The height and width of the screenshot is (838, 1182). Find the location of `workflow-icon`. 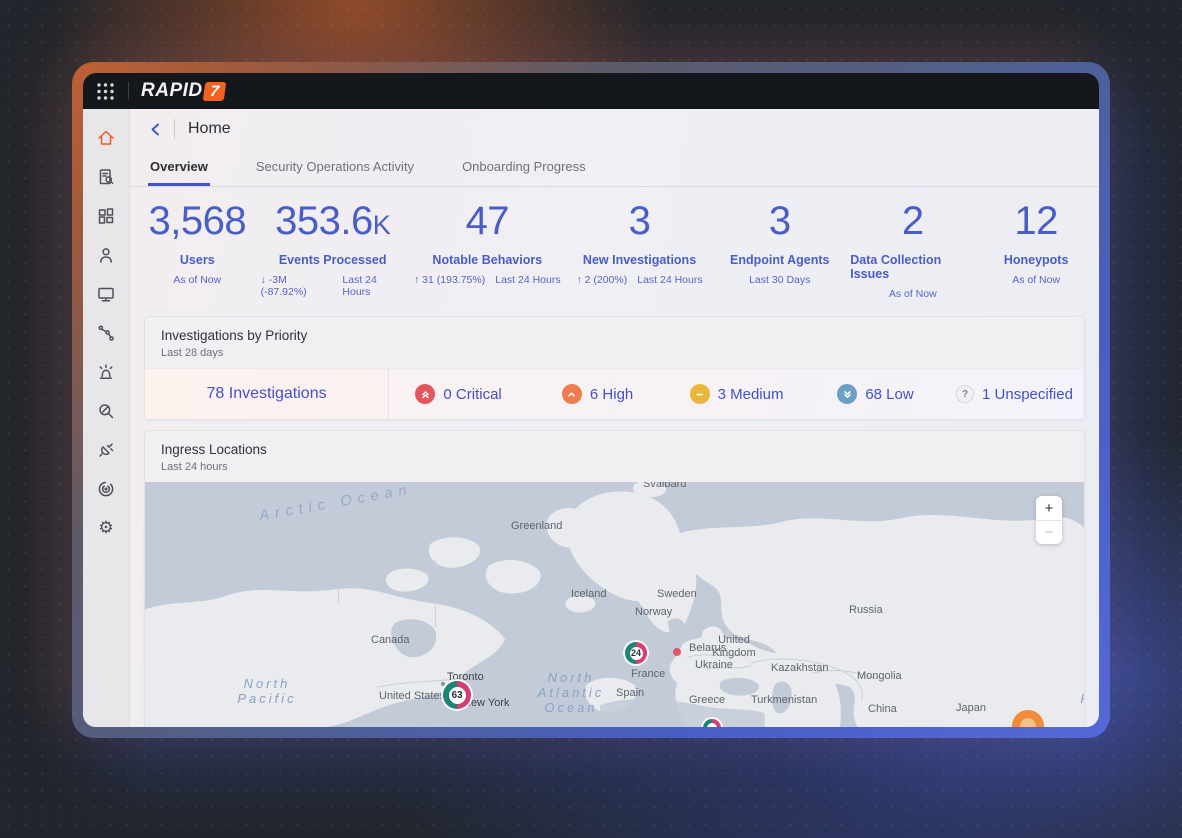

workflow-icon is located at coordinates (106, 332).